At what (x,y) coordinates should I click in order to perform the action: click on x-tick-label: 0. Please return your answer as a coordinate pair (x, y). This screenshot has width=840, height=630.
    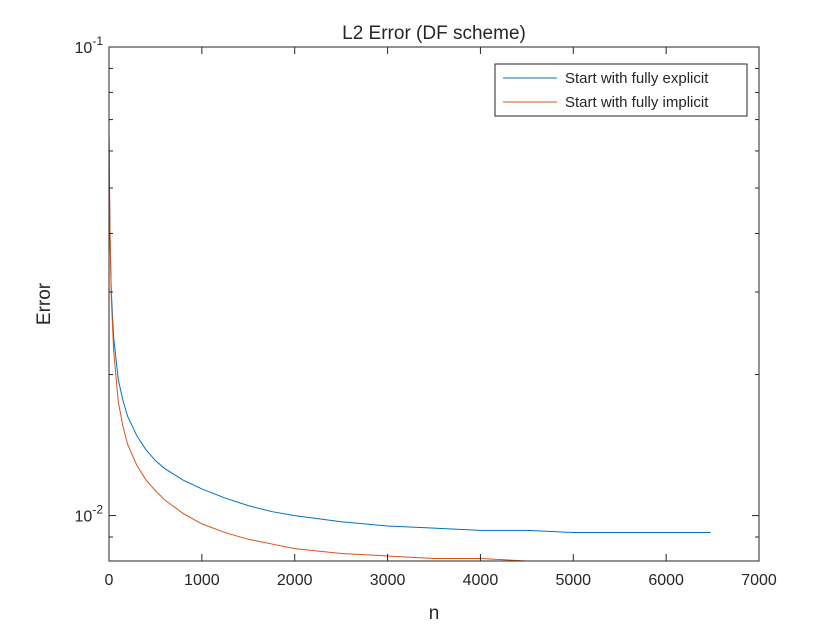
    Looking at the image, I should click on (109, 580).